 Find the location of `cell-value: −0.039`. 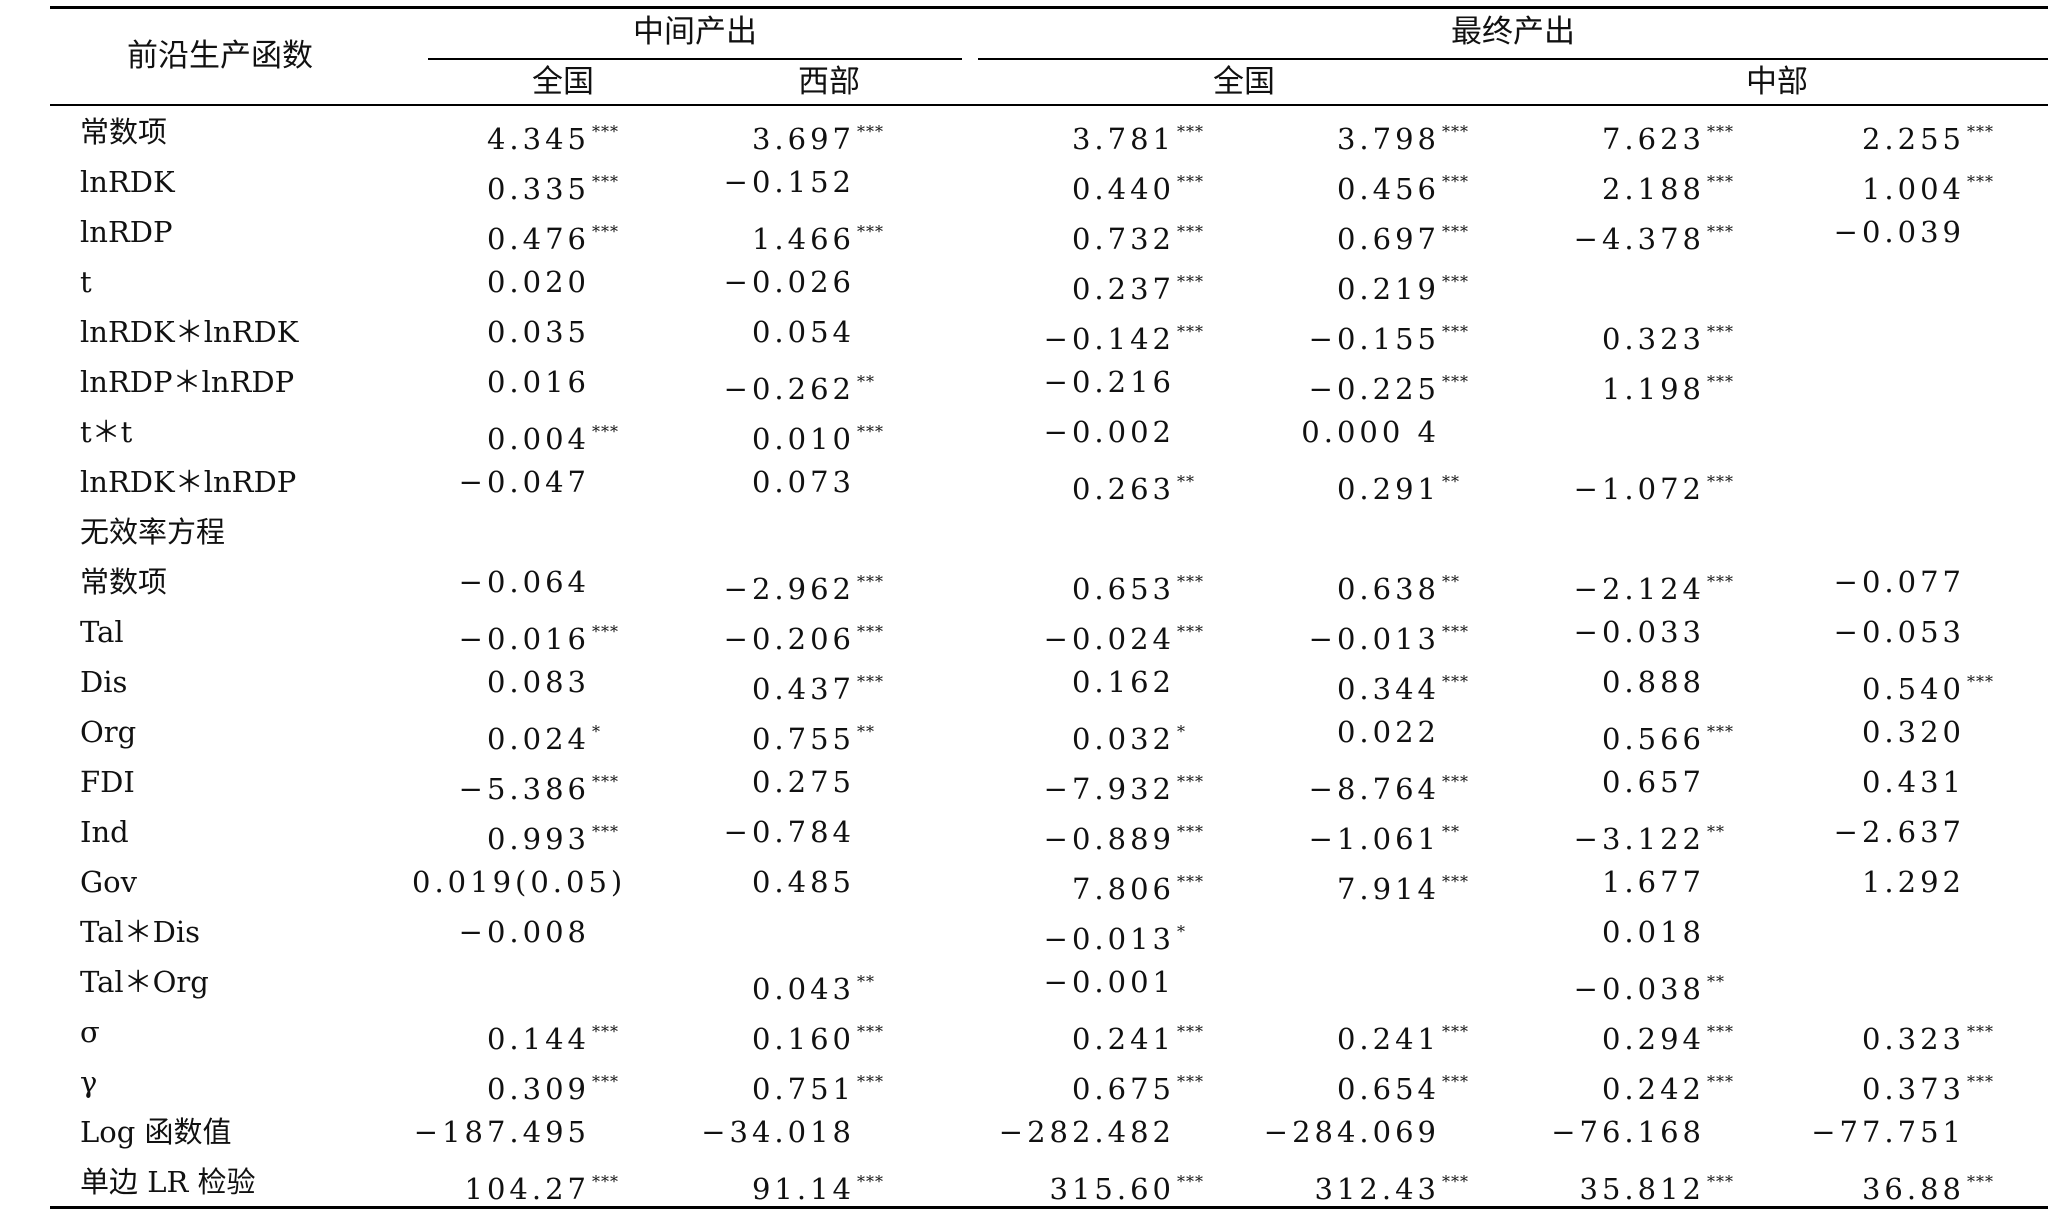

cell-value: −0.039 is located at coordinates (1899, 232).